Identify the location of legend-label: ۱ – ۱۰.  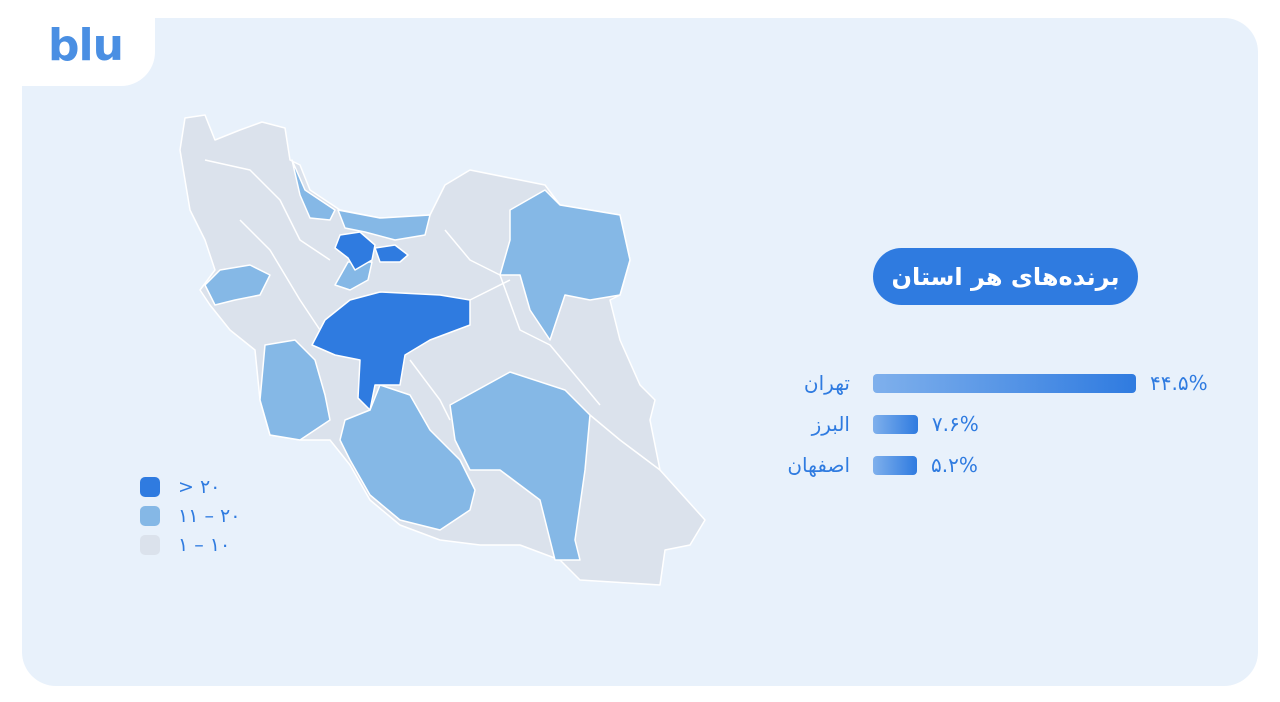
(204, 544).